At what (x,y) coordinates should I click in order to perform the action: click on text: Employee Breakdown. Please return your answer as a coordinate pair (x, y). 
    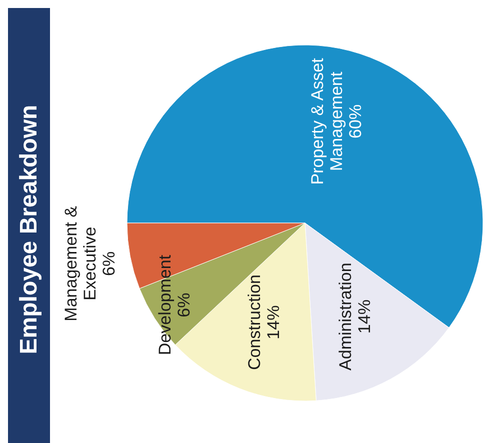
    Looking at the image, I should click on (28, 229).